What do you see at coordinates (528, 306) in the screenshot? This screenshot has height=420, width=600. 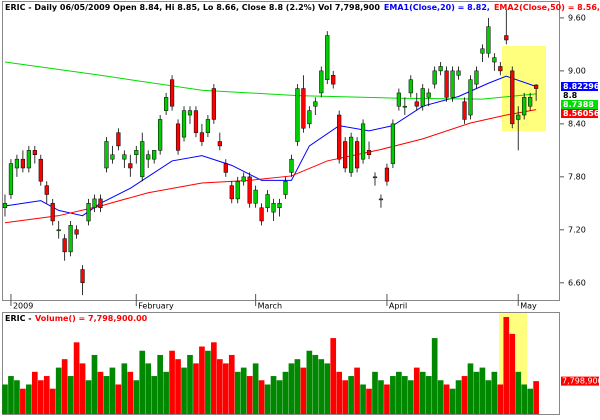 I see `x-tick-label: May` at bounding box center [528, 306].